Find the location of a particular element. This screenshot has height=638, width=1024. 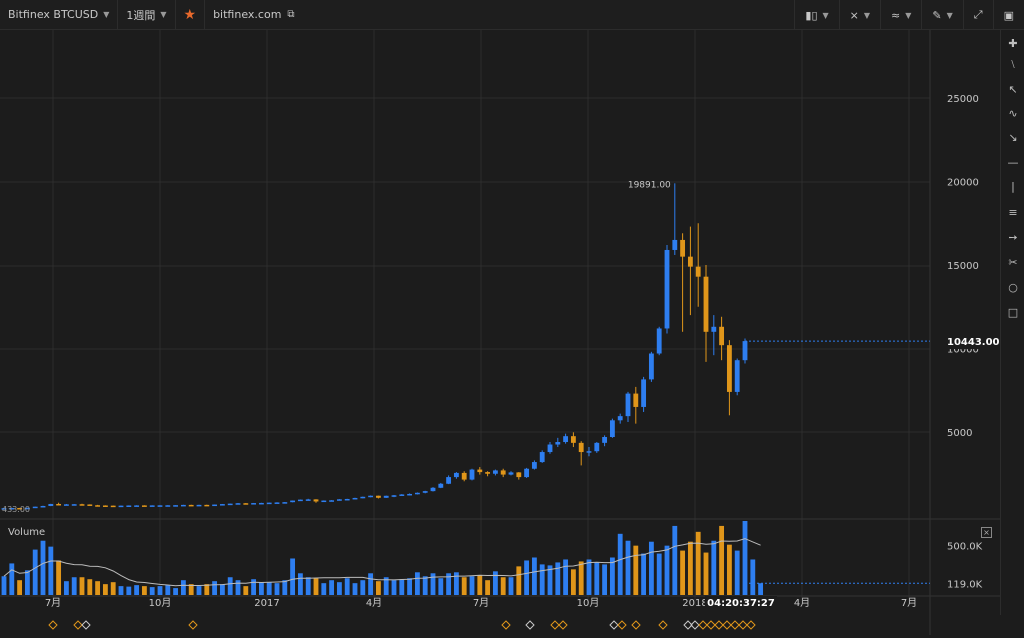

scissors-icon: ✂ is located at coordinates (1013, 262).